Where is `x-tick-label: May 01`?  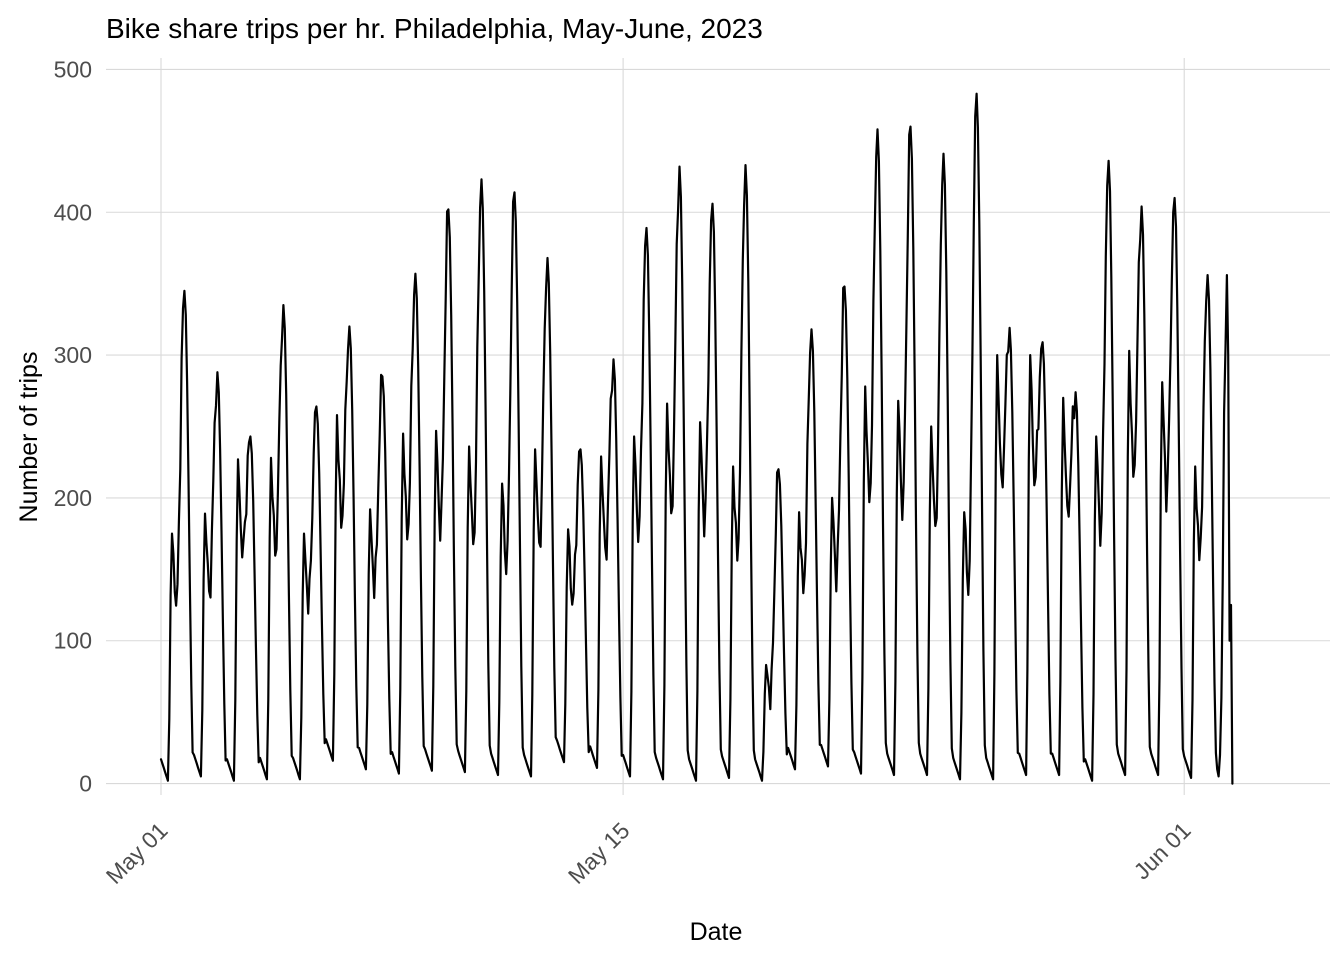
x-tick-label: May 01 is located at coordinates (137, 853).